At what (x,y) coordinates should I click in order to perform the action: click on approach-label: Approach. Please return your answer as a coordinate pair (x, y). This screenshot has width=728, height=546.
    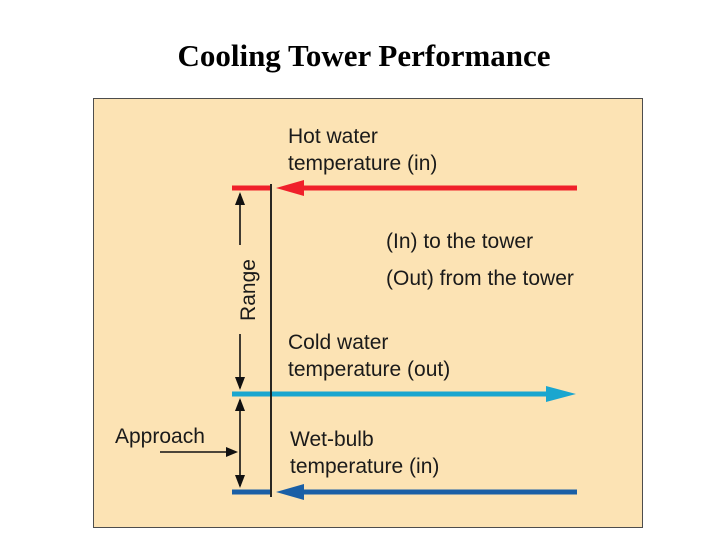
    Looking at the image, I should click on (160, 436).